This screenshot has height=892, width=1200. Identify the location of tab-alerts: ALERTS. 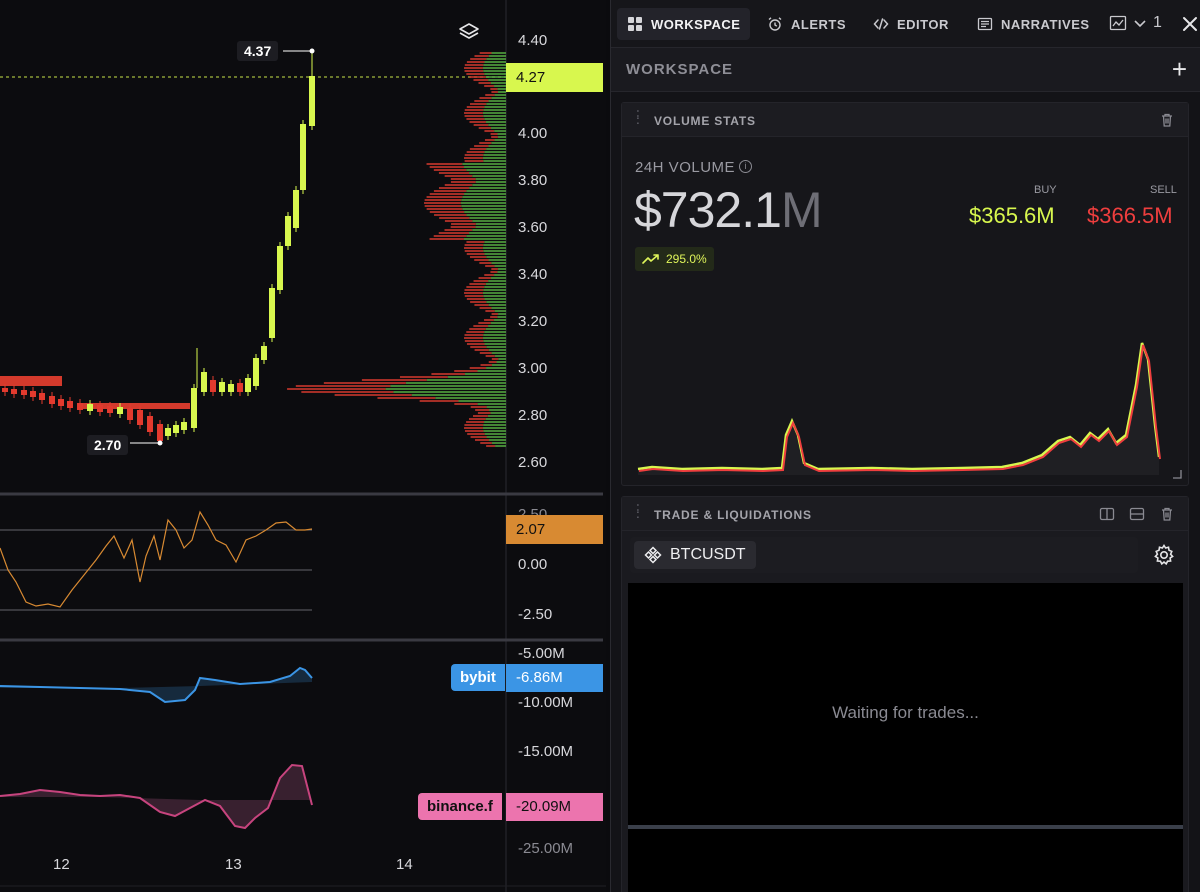
(806, 24).